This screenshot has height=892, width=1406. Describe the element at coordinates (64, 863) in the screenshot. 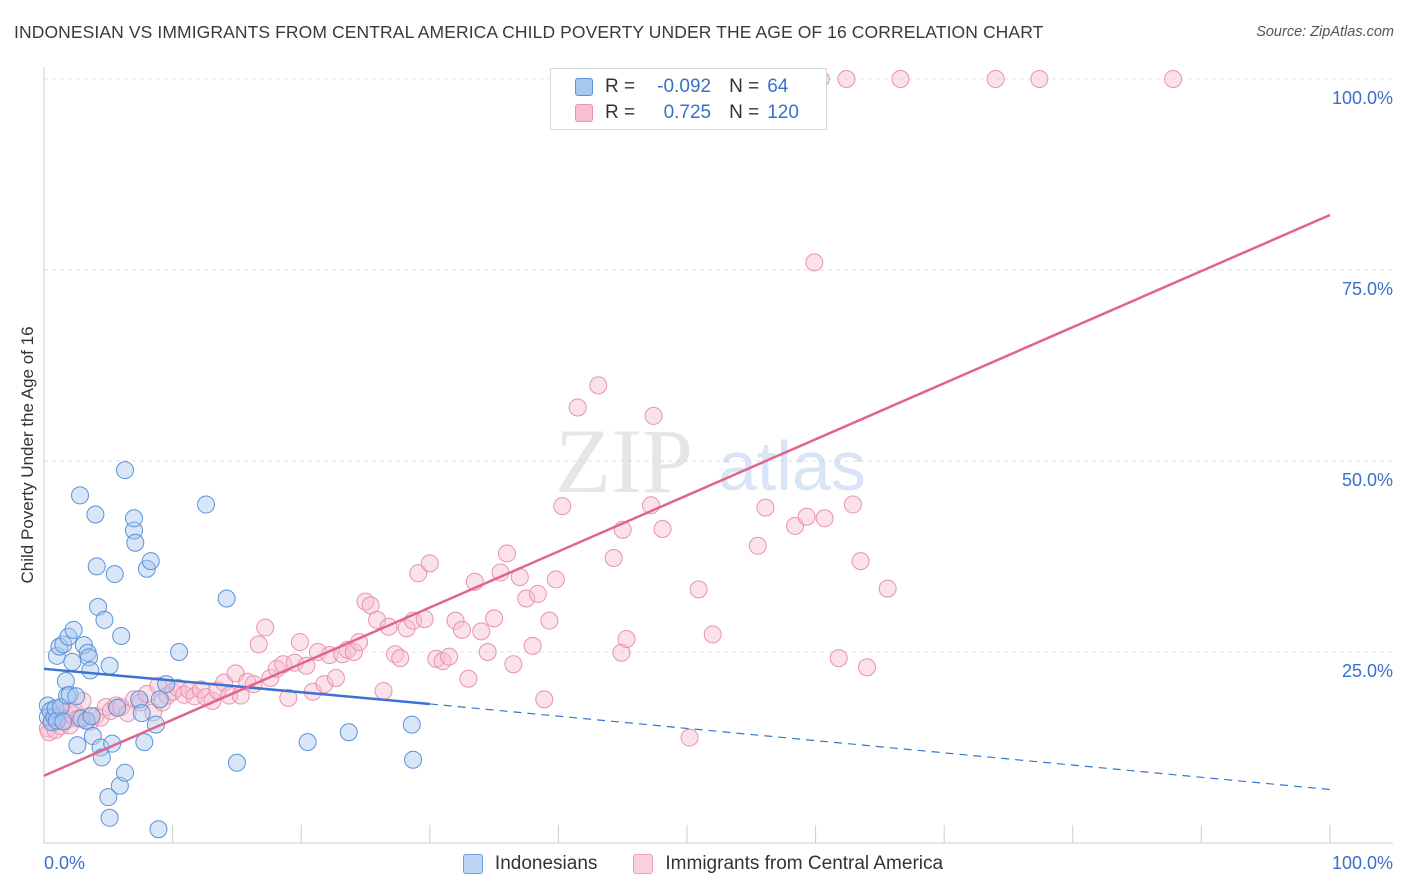

I see `x-axis-min-label: 0.0%` at that location.